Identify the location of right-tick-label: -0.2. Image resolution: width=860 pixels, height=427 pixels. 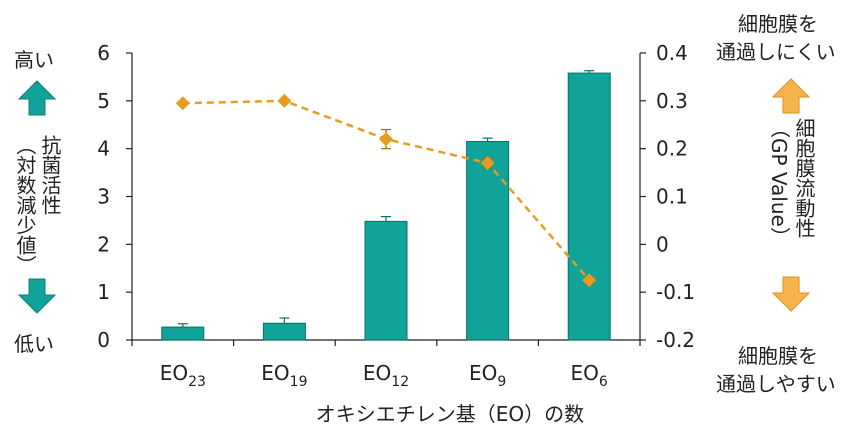
(675, 340).